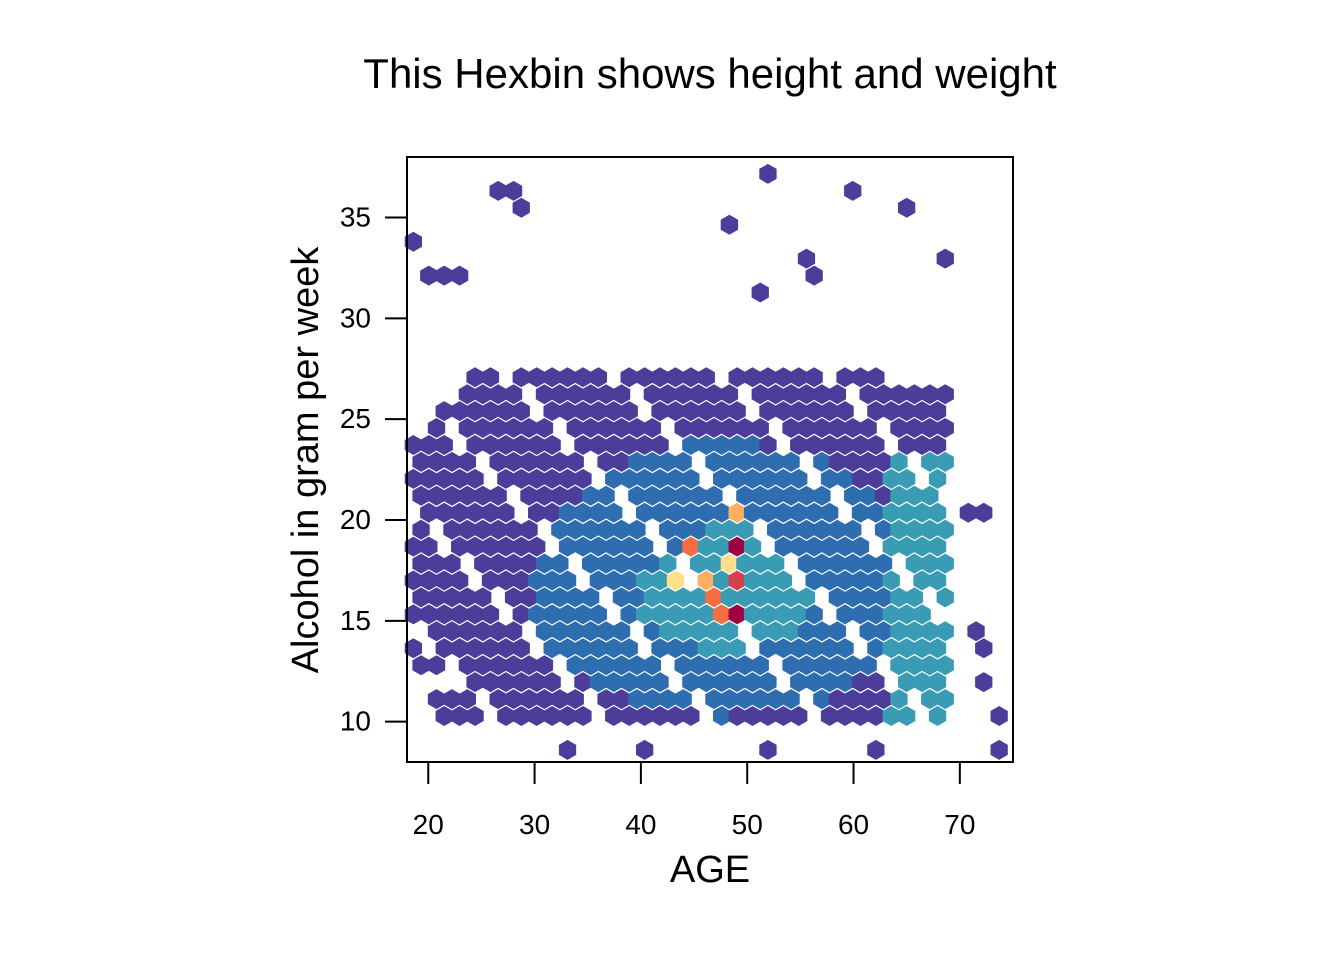 Image resolution: width=1344 pixels, height=965 pixels. Describe the element at coordinates (640, 824) in the screenshot. I see `x-tick-label: 40` at that location.